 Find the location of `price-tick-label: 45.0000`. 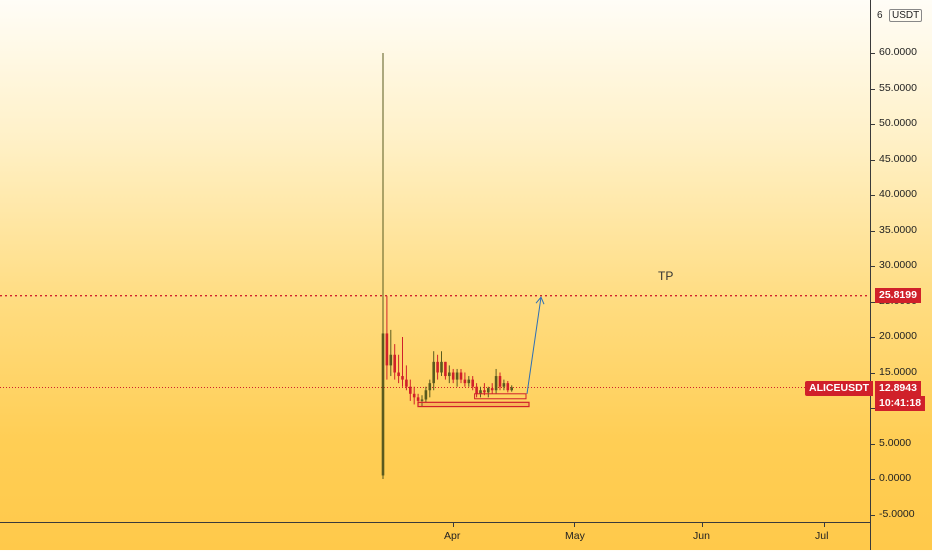

price-tick-label: 45.0000 is located at coordinates (898, 158).